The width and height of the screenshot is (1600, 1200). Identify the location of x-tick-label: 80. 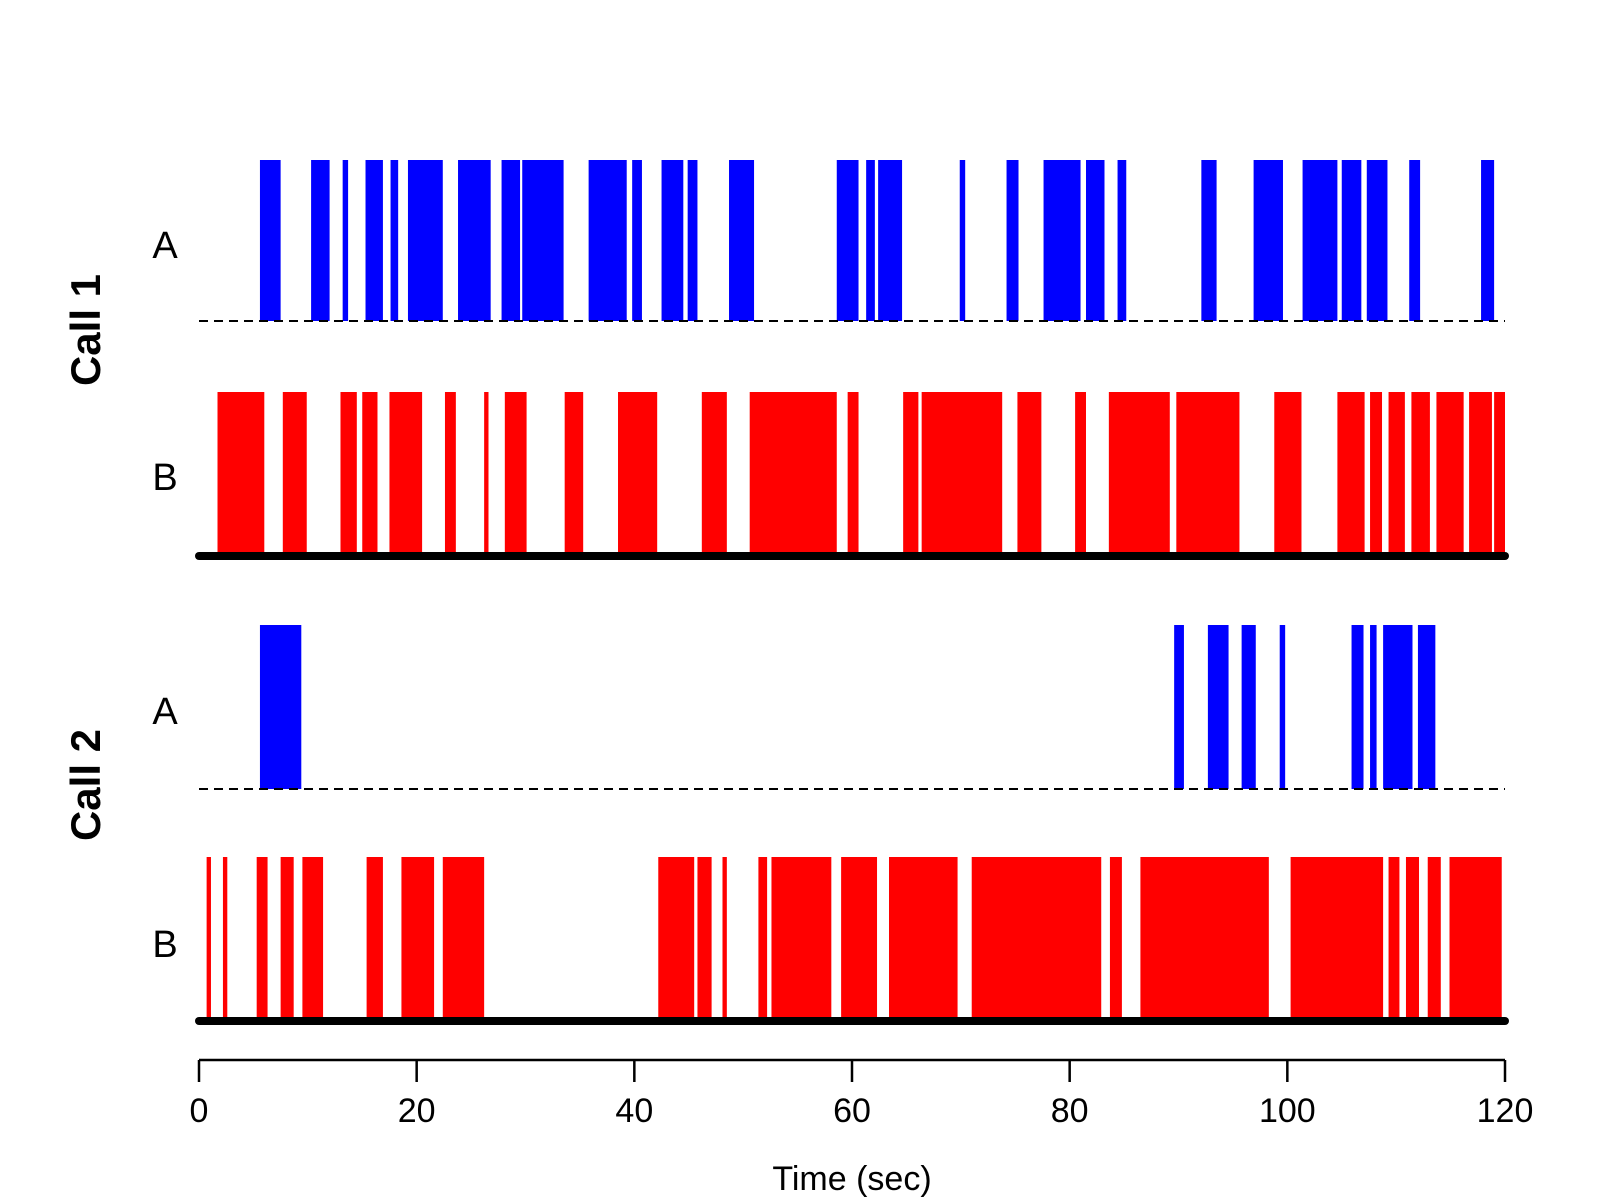
(1070, 1111).